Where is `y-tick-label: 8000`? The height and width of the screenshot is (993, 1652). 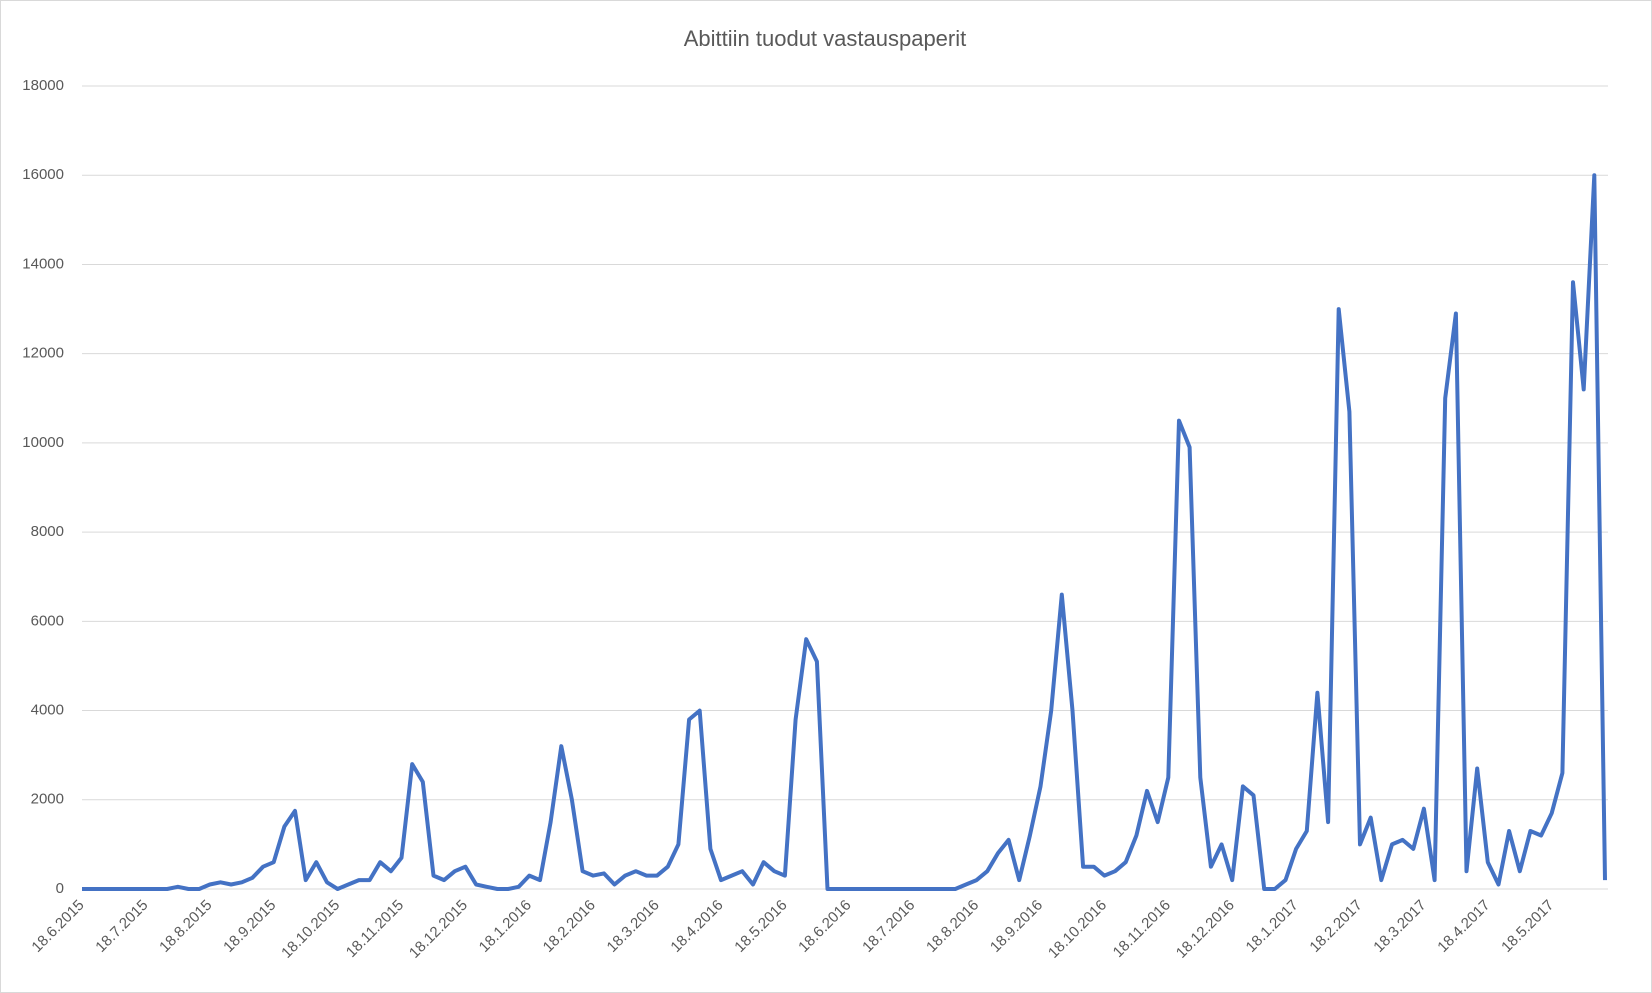 y-tick-label: 8000 is located at coordinates (47, 531).